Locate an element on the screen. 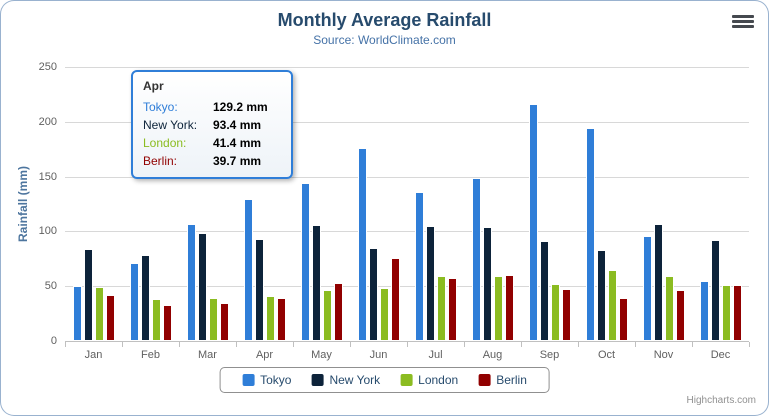 Image resolution: width=769 pixels, height=416 pixels. x-axis-label: Sep is located at coordinates (549, 355).